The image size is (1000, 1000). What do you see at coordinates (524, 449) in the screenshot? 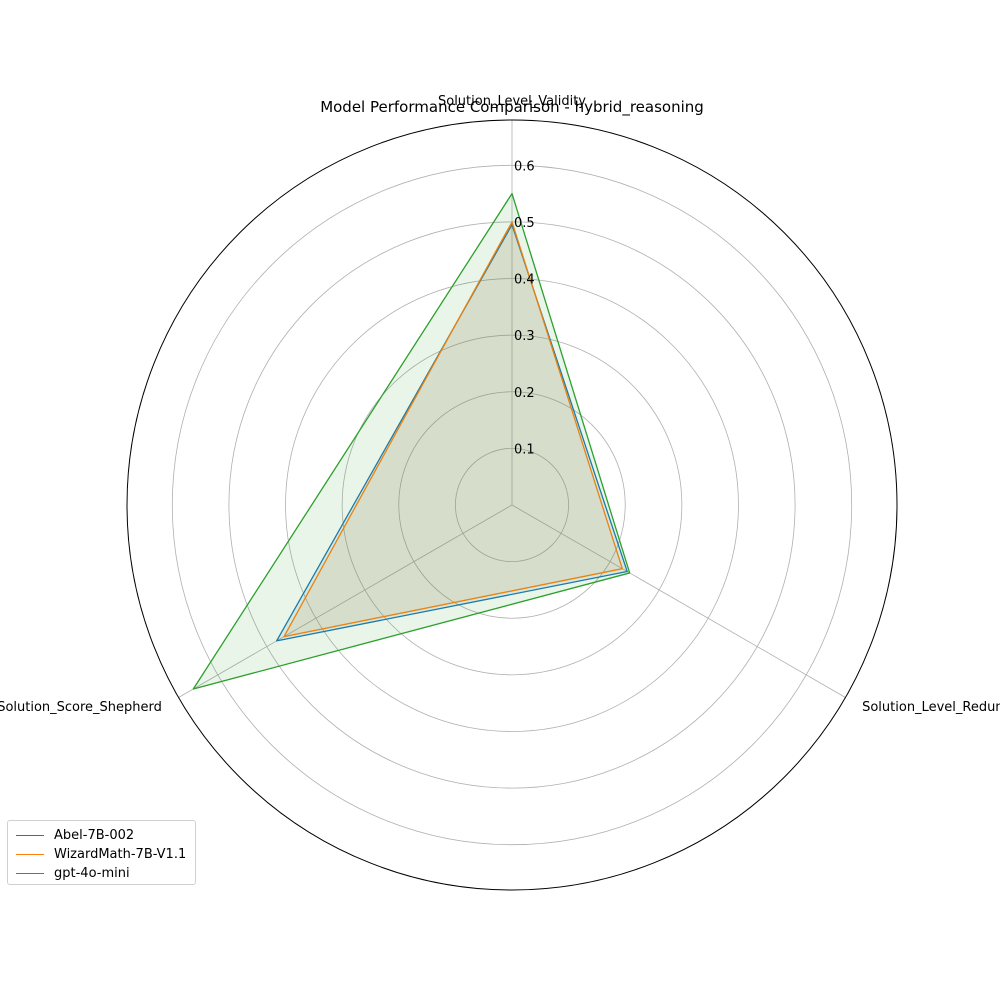
I see `r-tick-label-0: 0.1` at bounding box center [524, 449].